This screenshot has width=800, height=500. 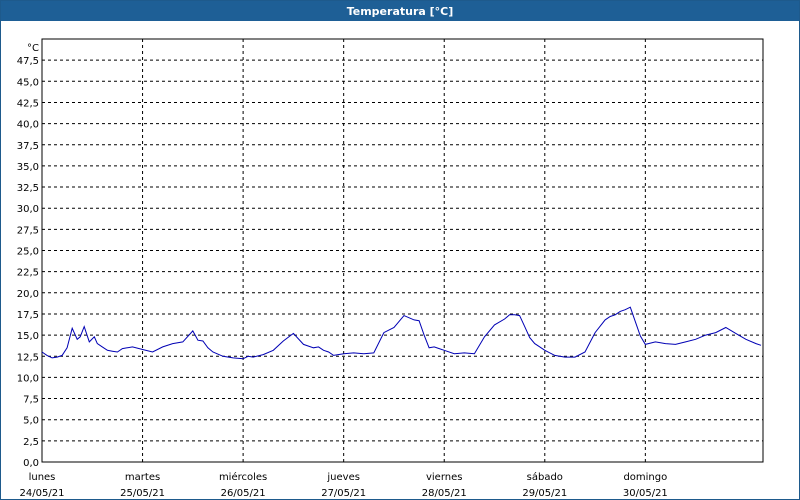 What do you see at coordinates (243, 493) in the screenshot?
I see `x-tick-date-label: 26/05/21` at bounding box center [243, 493].